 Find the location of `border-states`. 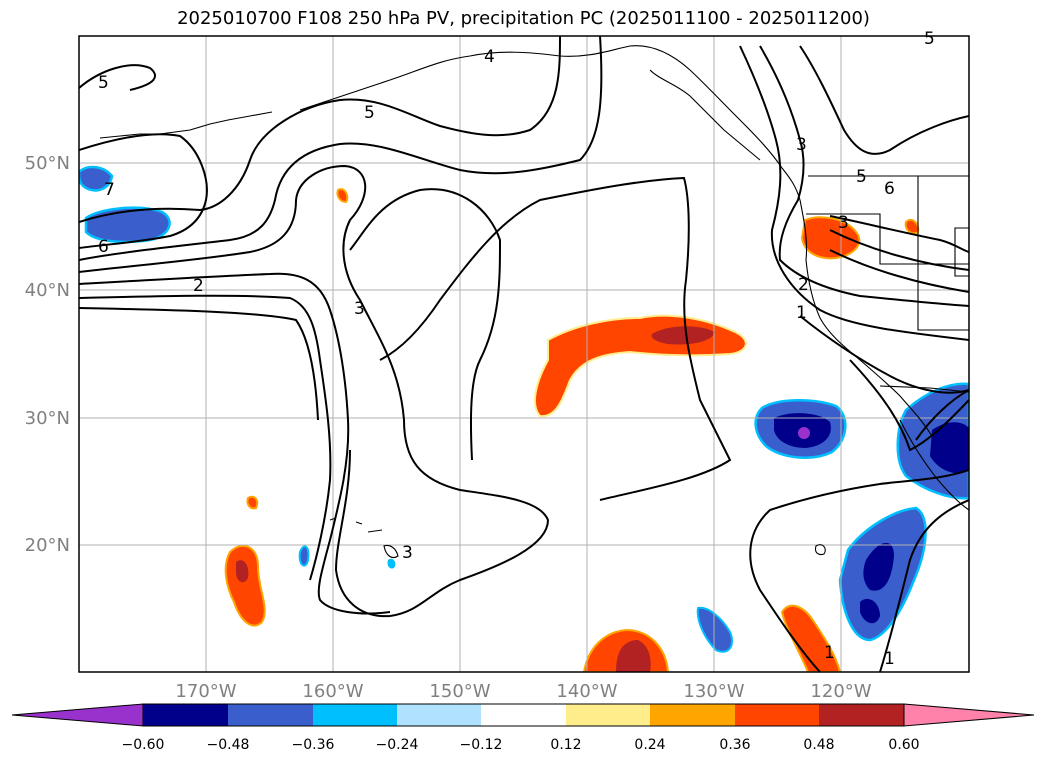

border-states is located at coordinates (887, 253).